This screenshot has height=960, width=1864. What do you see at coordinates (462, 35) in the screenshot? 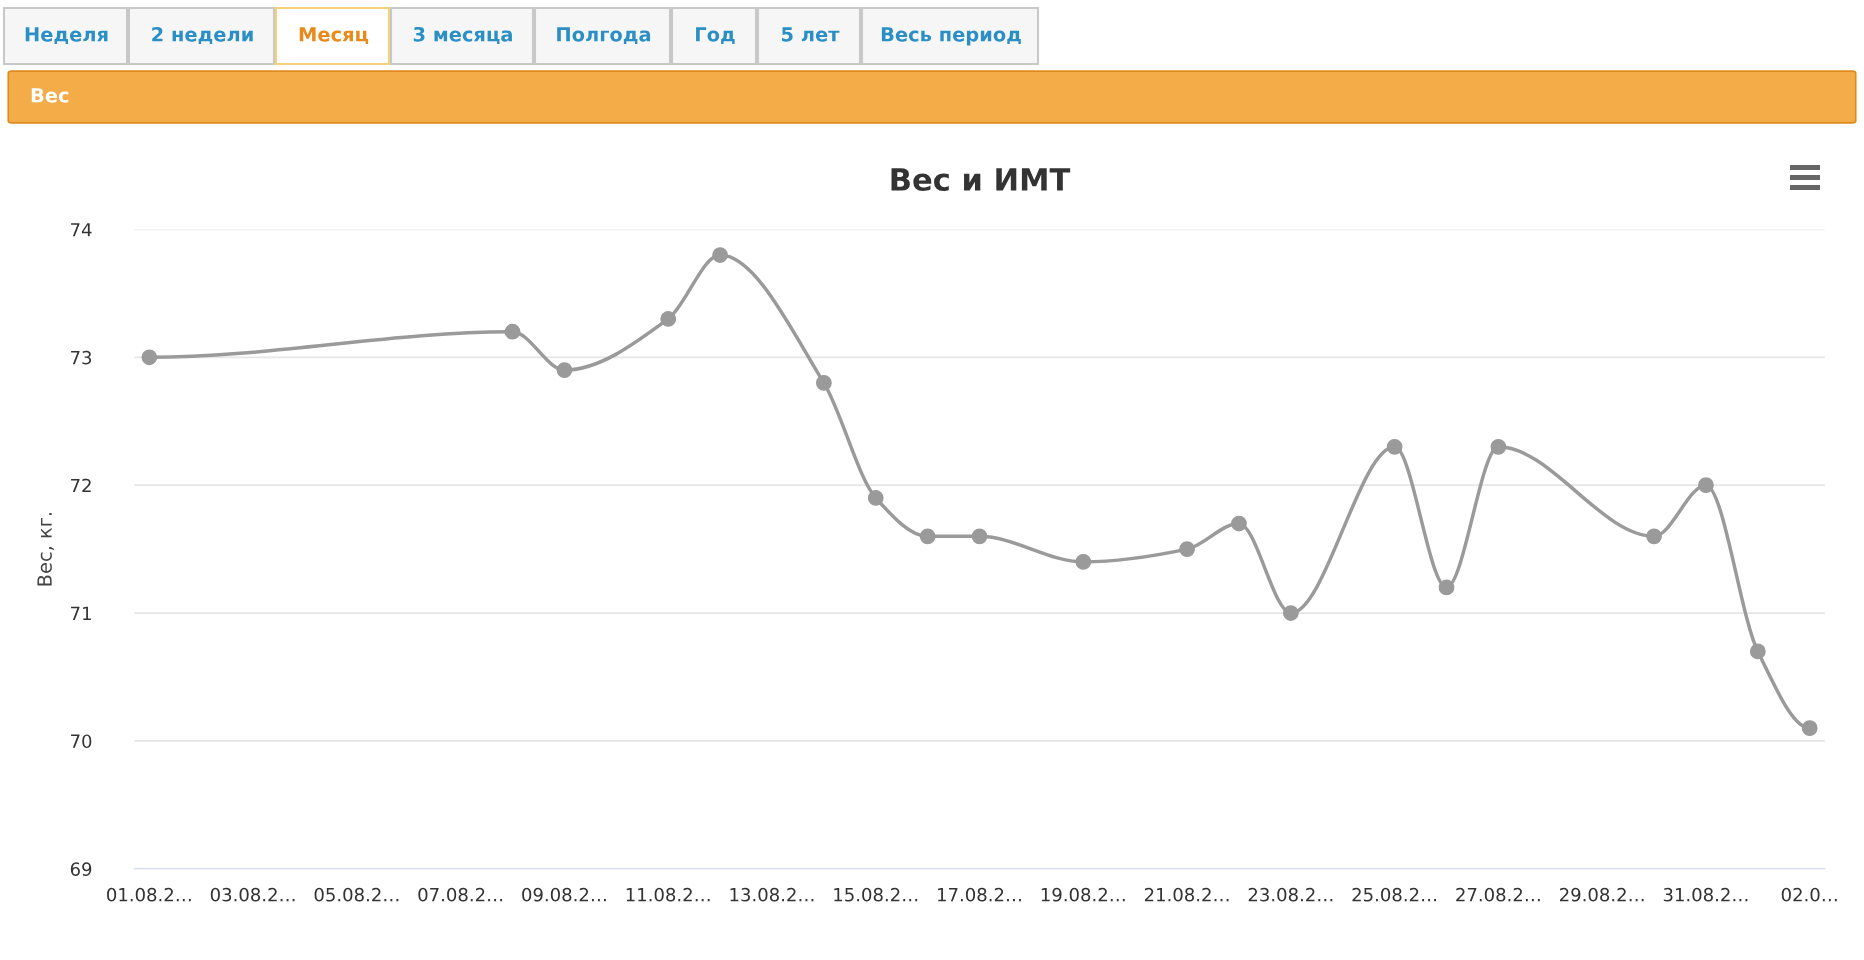
I see `text: 3 месяца` at bounding box center [462, 35].